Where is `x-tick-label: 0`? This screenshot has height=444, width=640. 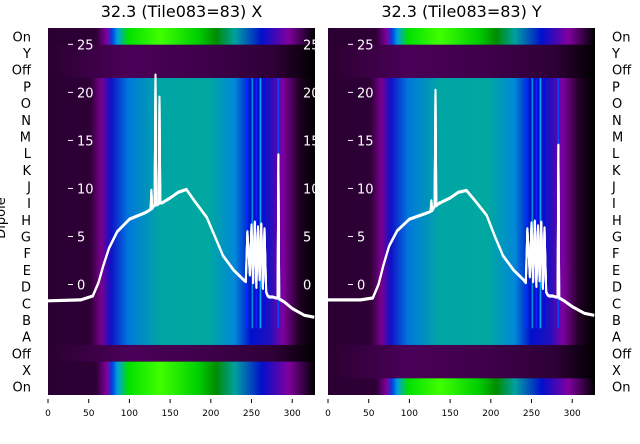
x-tick-label: 0 is located at coordinates (328, 414).